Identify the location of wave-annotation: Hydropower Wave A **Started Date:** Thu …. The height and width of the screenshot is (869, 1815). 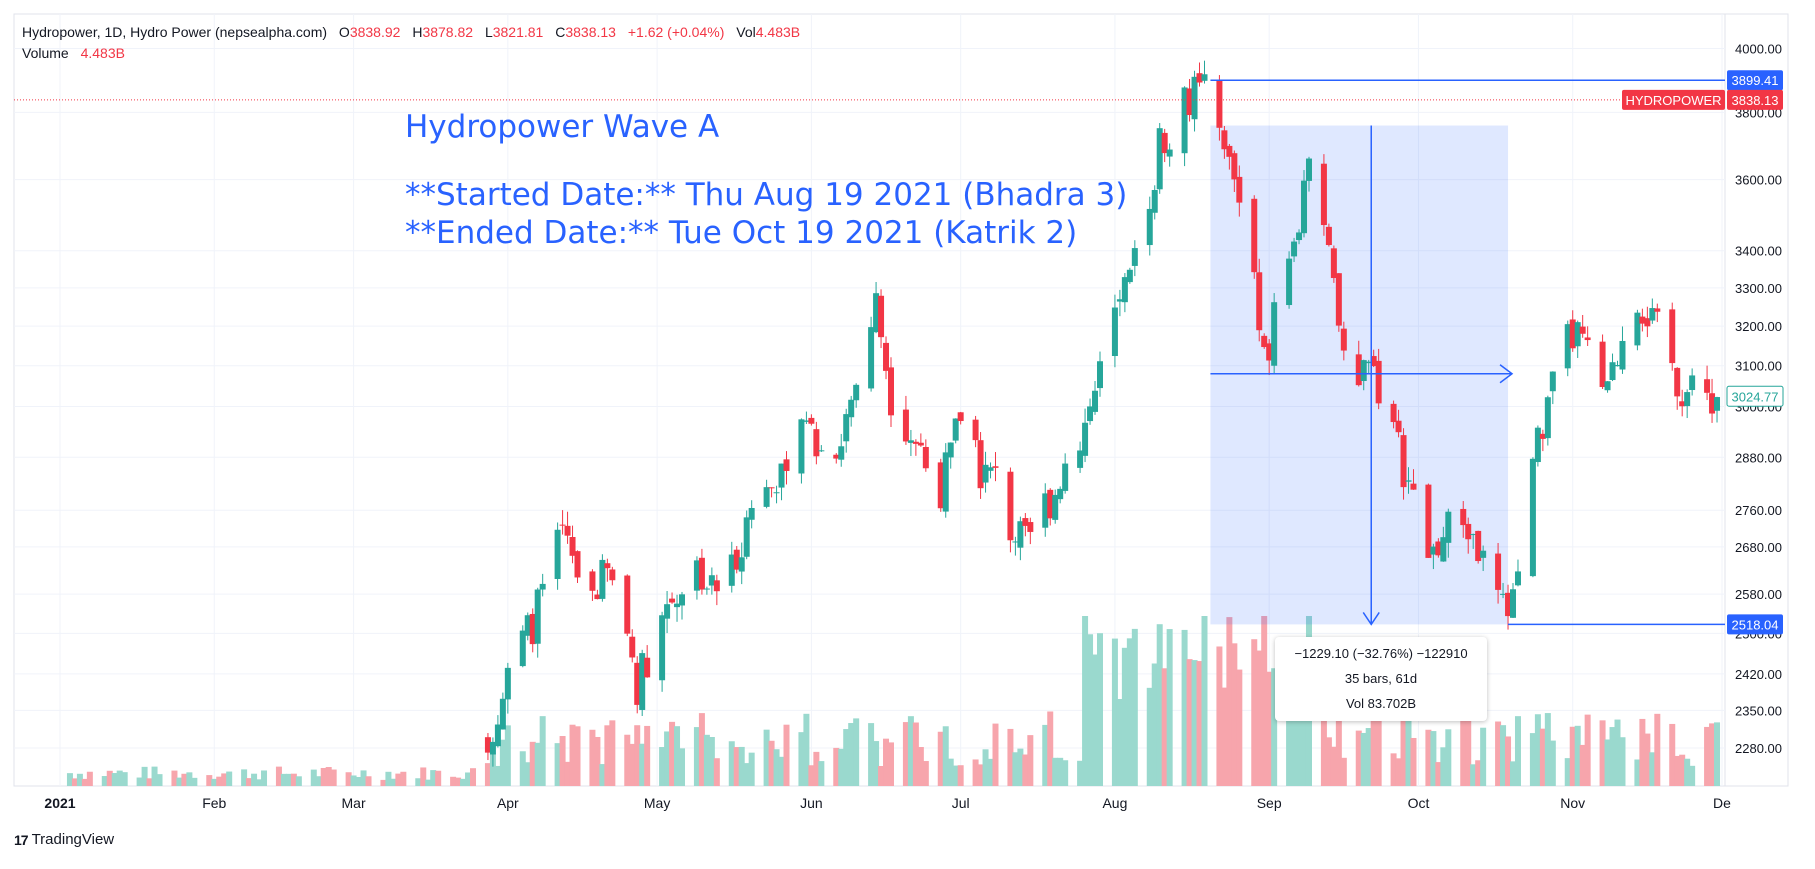
(766, 180).